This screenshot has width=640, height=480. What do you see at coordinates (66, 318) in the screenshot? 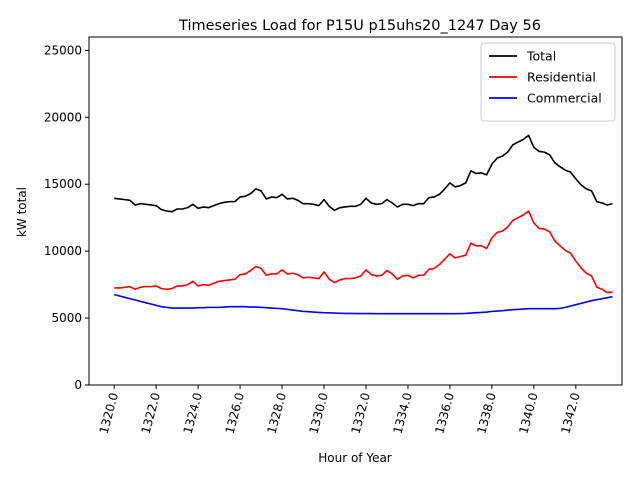
I see `y-tick-label: 5000` at bounding box center [66, 318].